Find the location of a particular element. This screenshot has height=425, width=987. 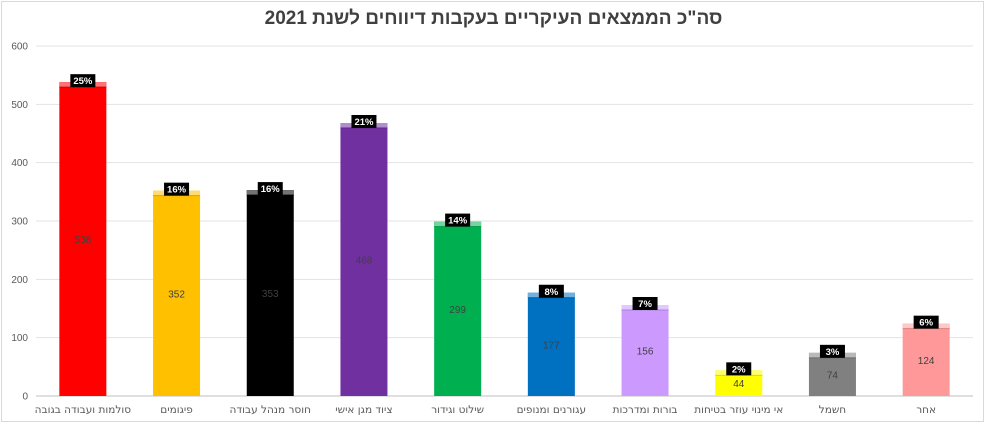

percent-label: 6% is located at coordinates (926, 323).